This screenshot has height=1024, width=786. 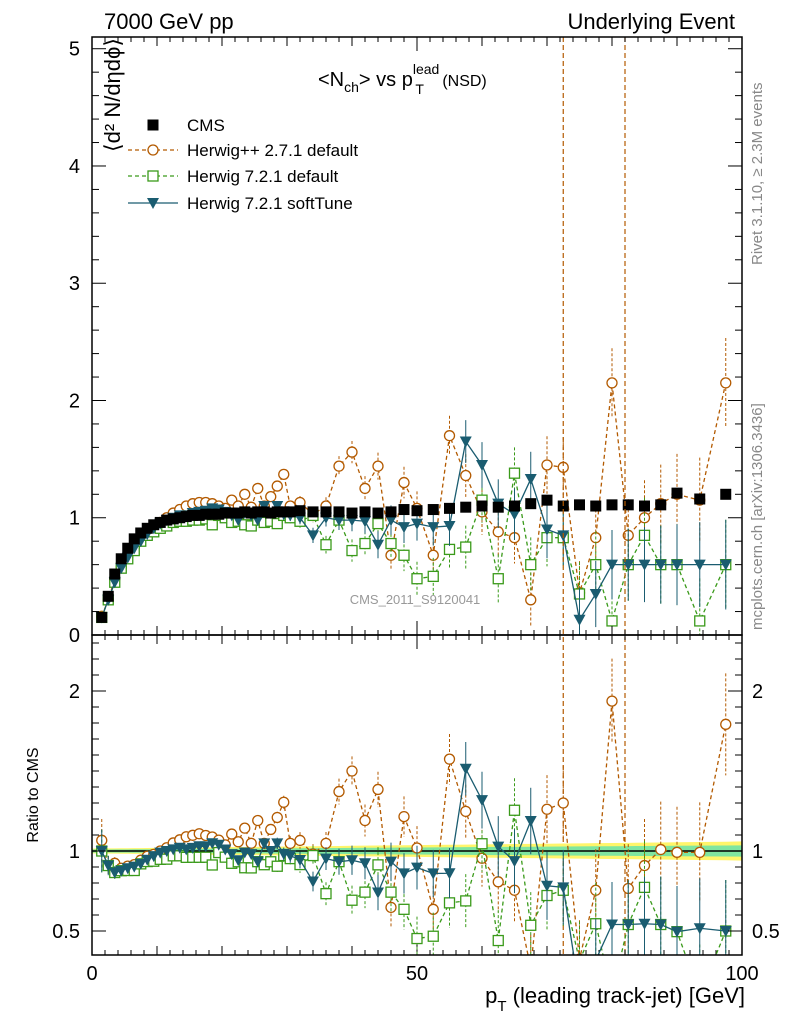 What do you see at coordinates (766, 932) in the screenshot?
I see `ratio-y-tick-label-right: 0.5` at bounding box center [766, 932].